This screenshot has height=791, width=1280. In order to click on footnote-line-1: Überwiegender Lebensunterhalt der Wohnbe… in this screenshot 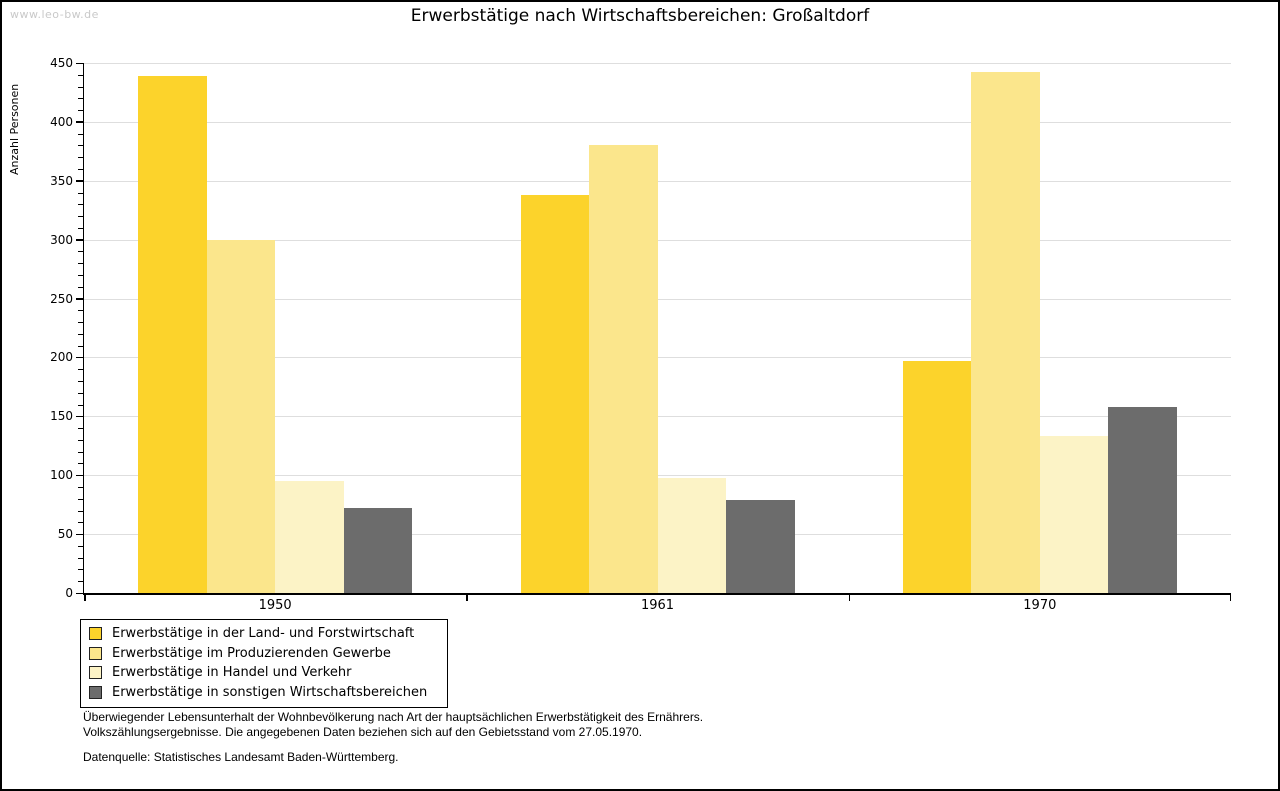, I will do `click(393, 717)`.